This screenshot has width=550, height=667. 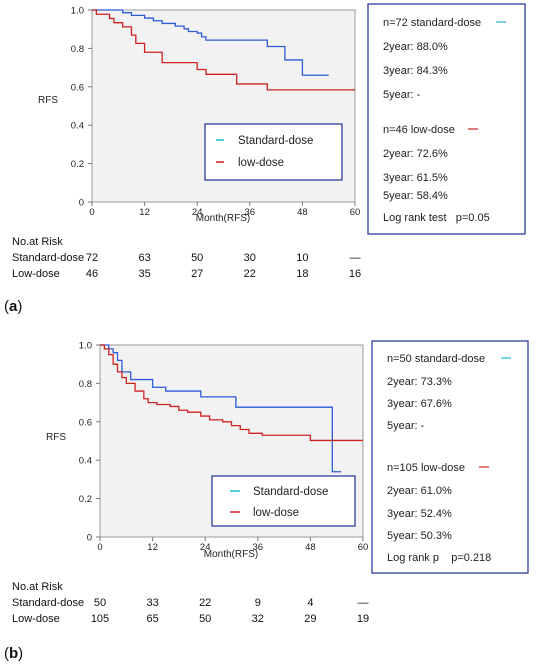 I want to click on risk-cell-standard-a: 72, so click(x=92, y=258).